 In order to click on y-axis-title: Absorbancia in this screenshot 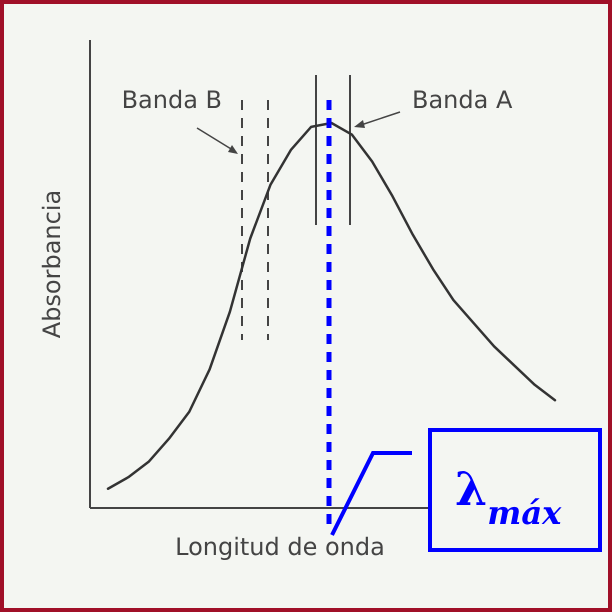, I will do `click(52, 264)`.